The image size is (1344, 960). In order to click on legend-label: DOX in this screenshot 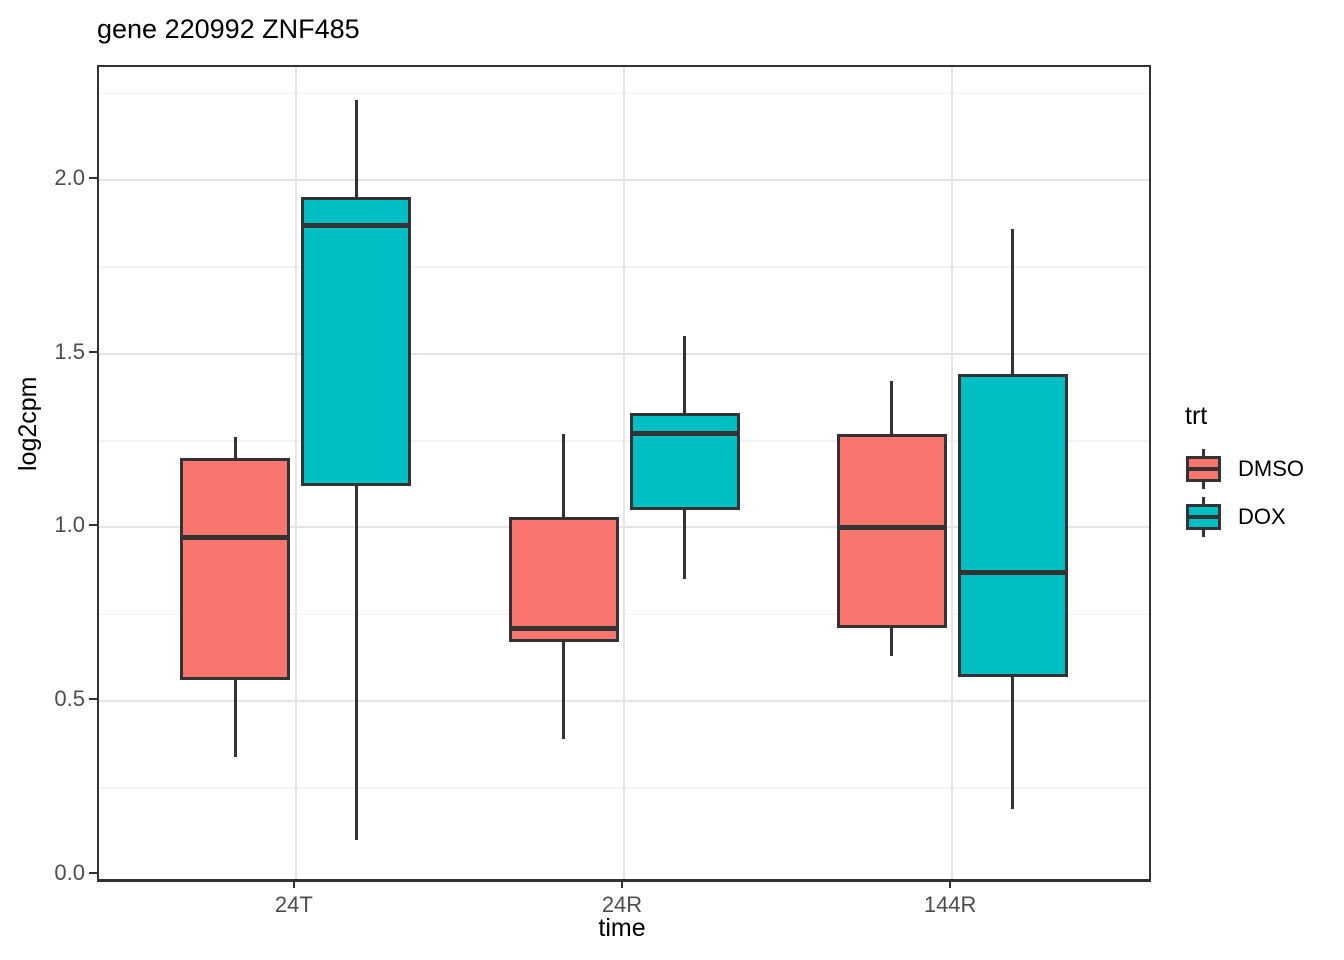, I will do `click(1262, 516)`.